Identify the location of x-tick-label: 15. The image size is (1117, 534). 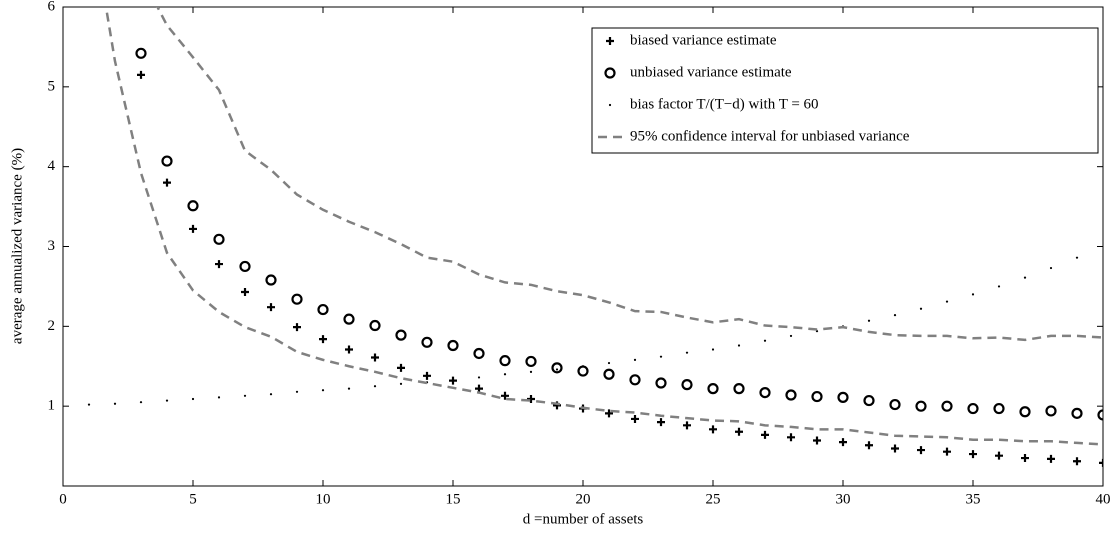
(453, 499).